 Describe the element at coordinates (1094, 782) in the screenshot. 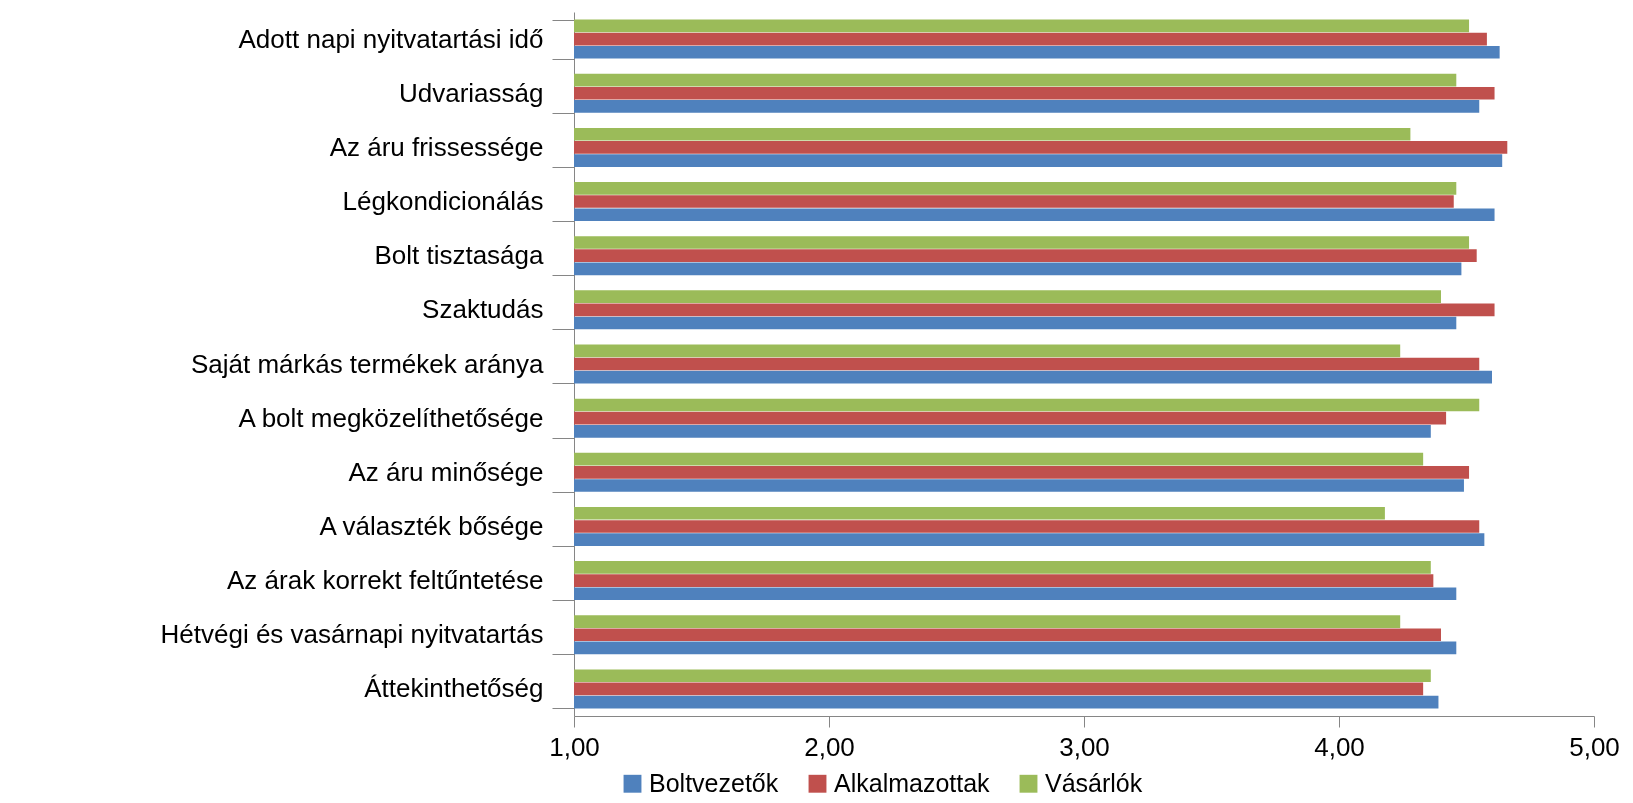

I see `legend-label: Vásárlók` at that location.